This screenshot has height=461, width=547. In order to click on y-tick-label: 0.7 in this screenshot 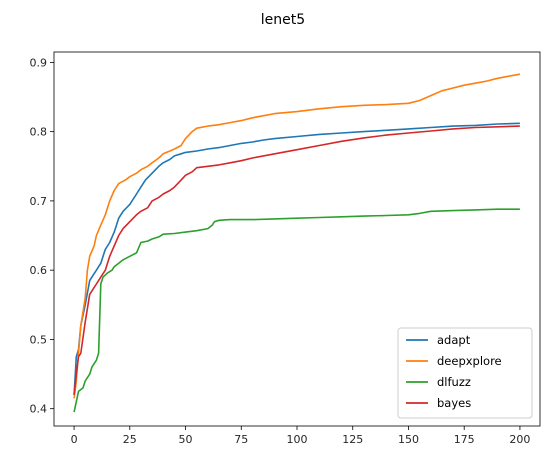, I will do `click(39, 201)`.